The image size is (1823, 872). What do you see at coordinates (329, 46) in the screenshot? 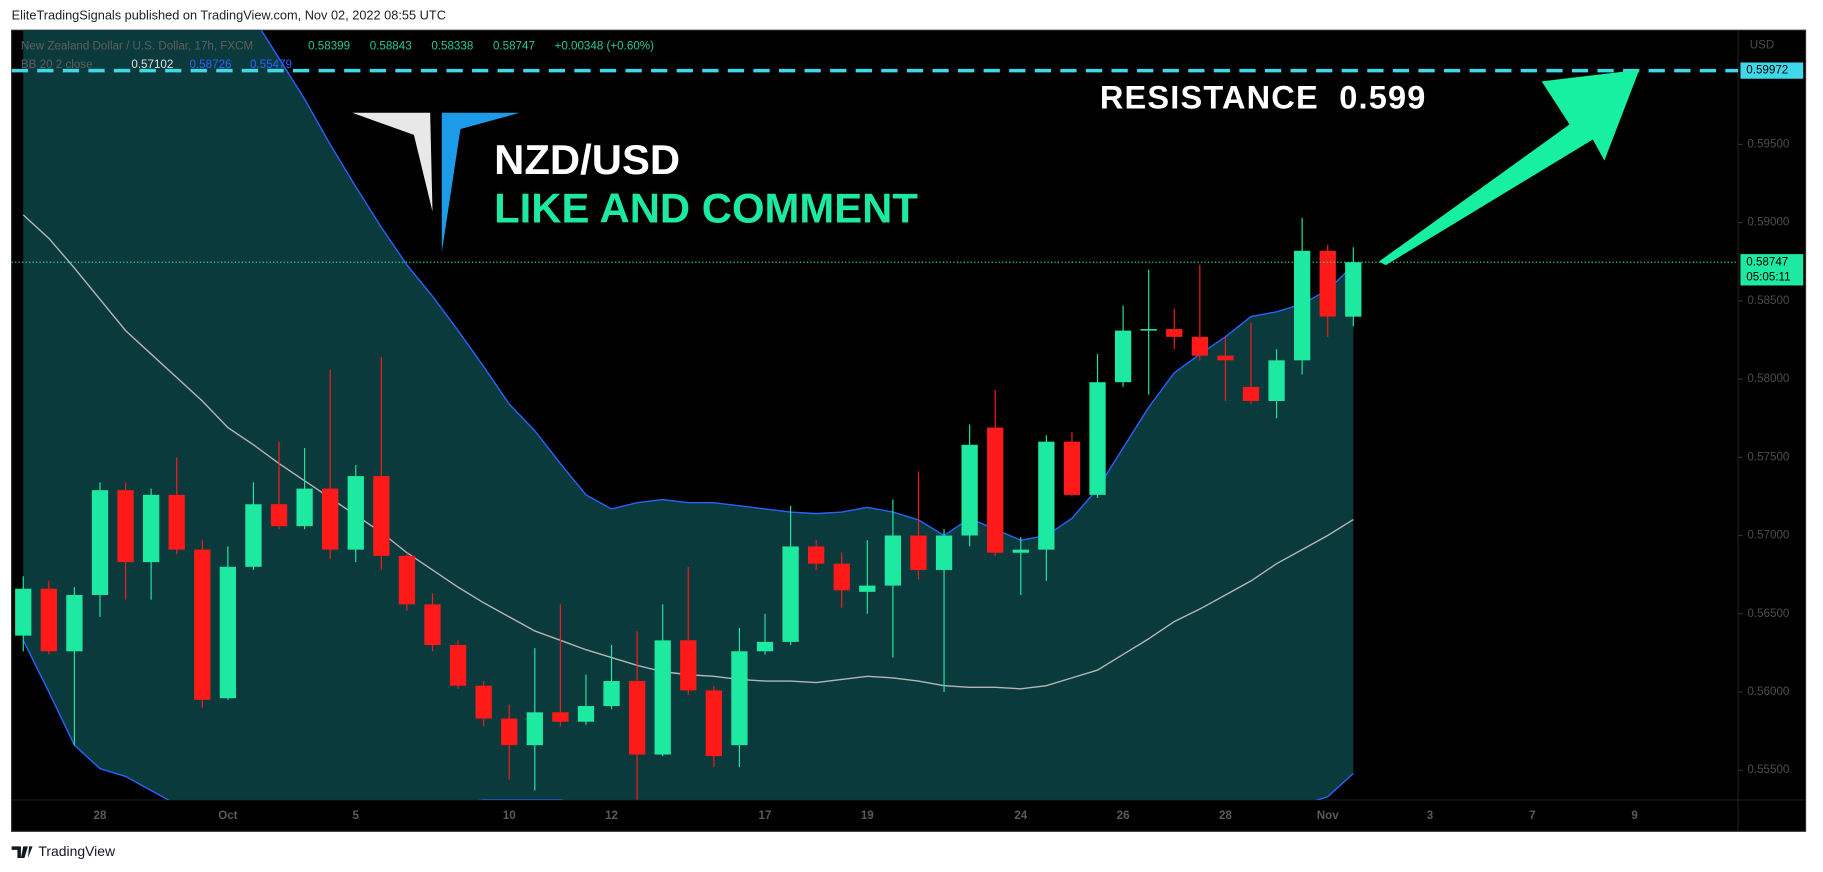
I see `legend-open: 0.58399` at bounding box center [329, 46].